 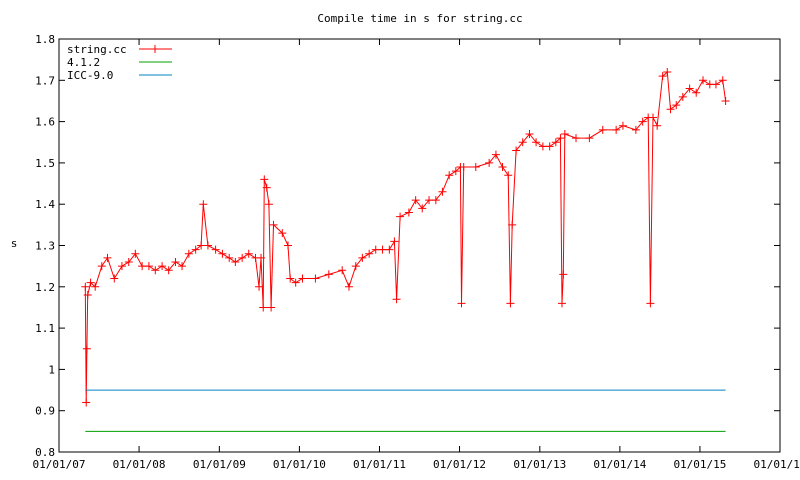 What do you see at coordinates (97, 49) in the screenshot?
I see `legend-label: string.cc` at bounding box center [97, 49].